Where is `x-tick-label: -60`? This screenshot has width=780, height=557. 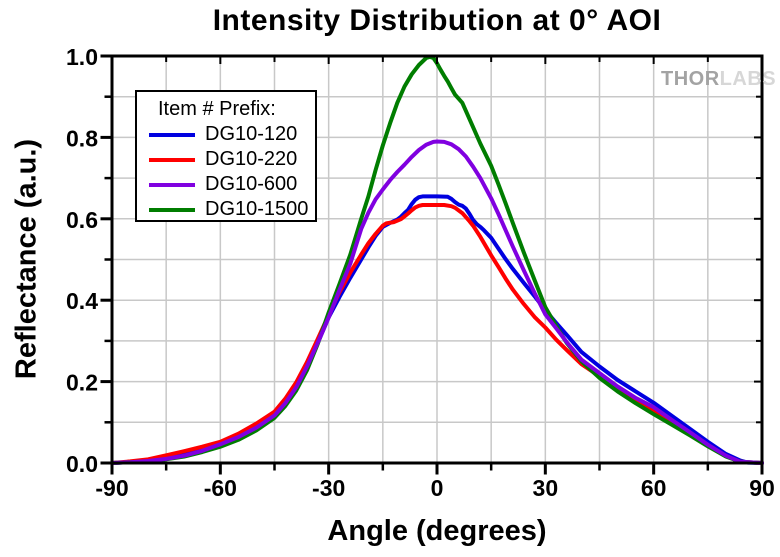 x-tick-label: -60 is located at coordinates (220, 488).